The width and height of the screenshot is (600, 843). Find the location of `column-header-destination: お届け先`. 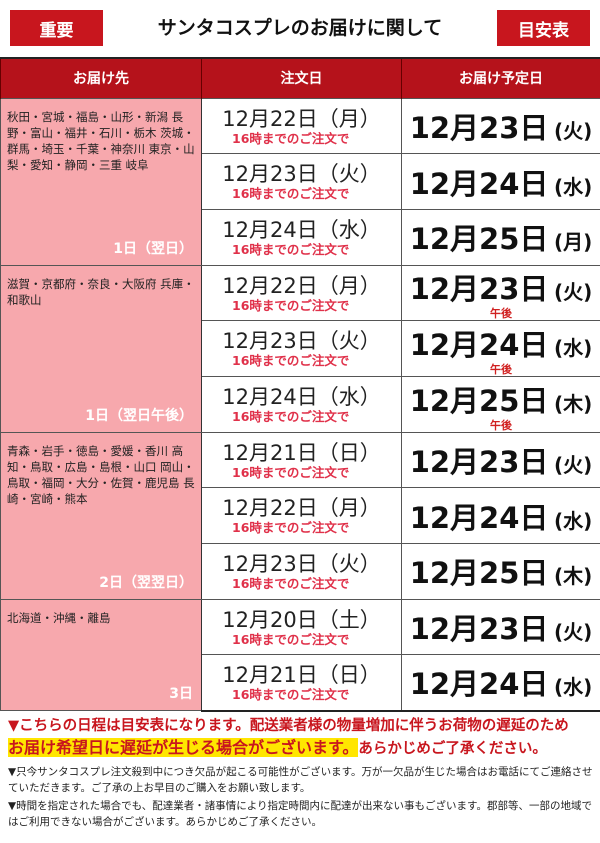

column-header-destination: お届け先 is located at coordinates (101, 77).